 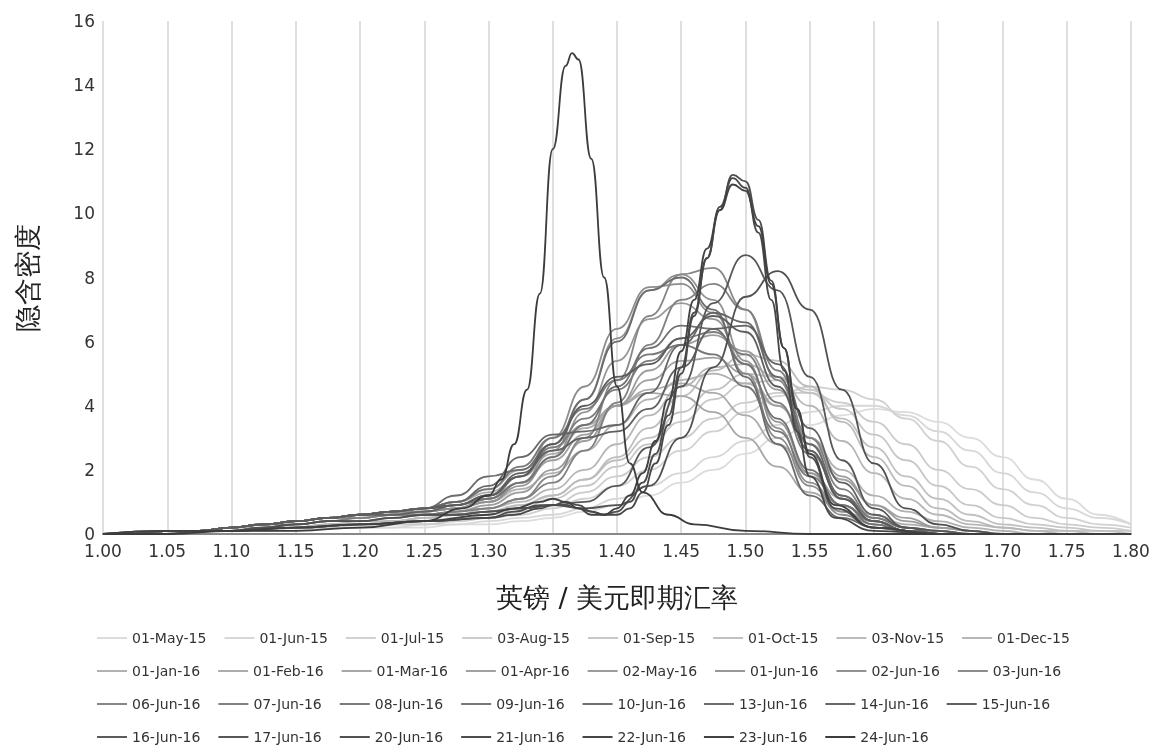 What do you see at coordinates (1027, 671) in the screenshot?
I see `legend-label: 03-Jun-16` at bounding box center [1027, 671].